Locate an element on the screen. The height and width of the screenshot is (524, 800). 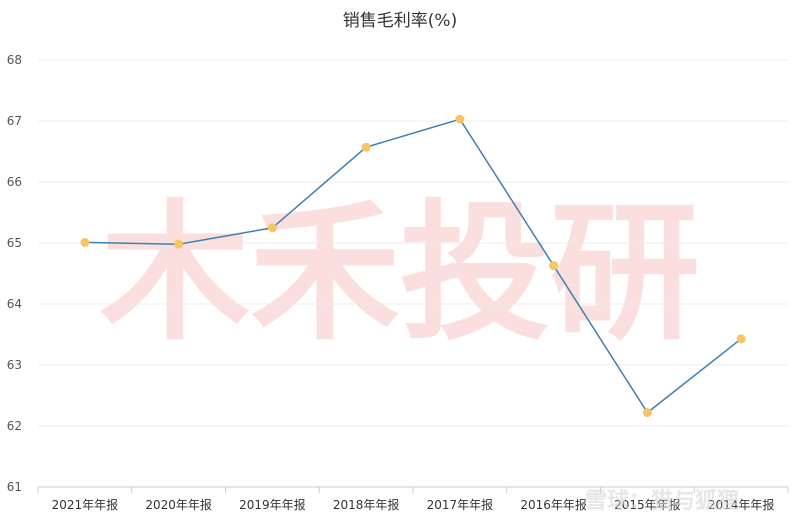
x-tick-label: 2016年年报 is located at coordinates (553, 504).